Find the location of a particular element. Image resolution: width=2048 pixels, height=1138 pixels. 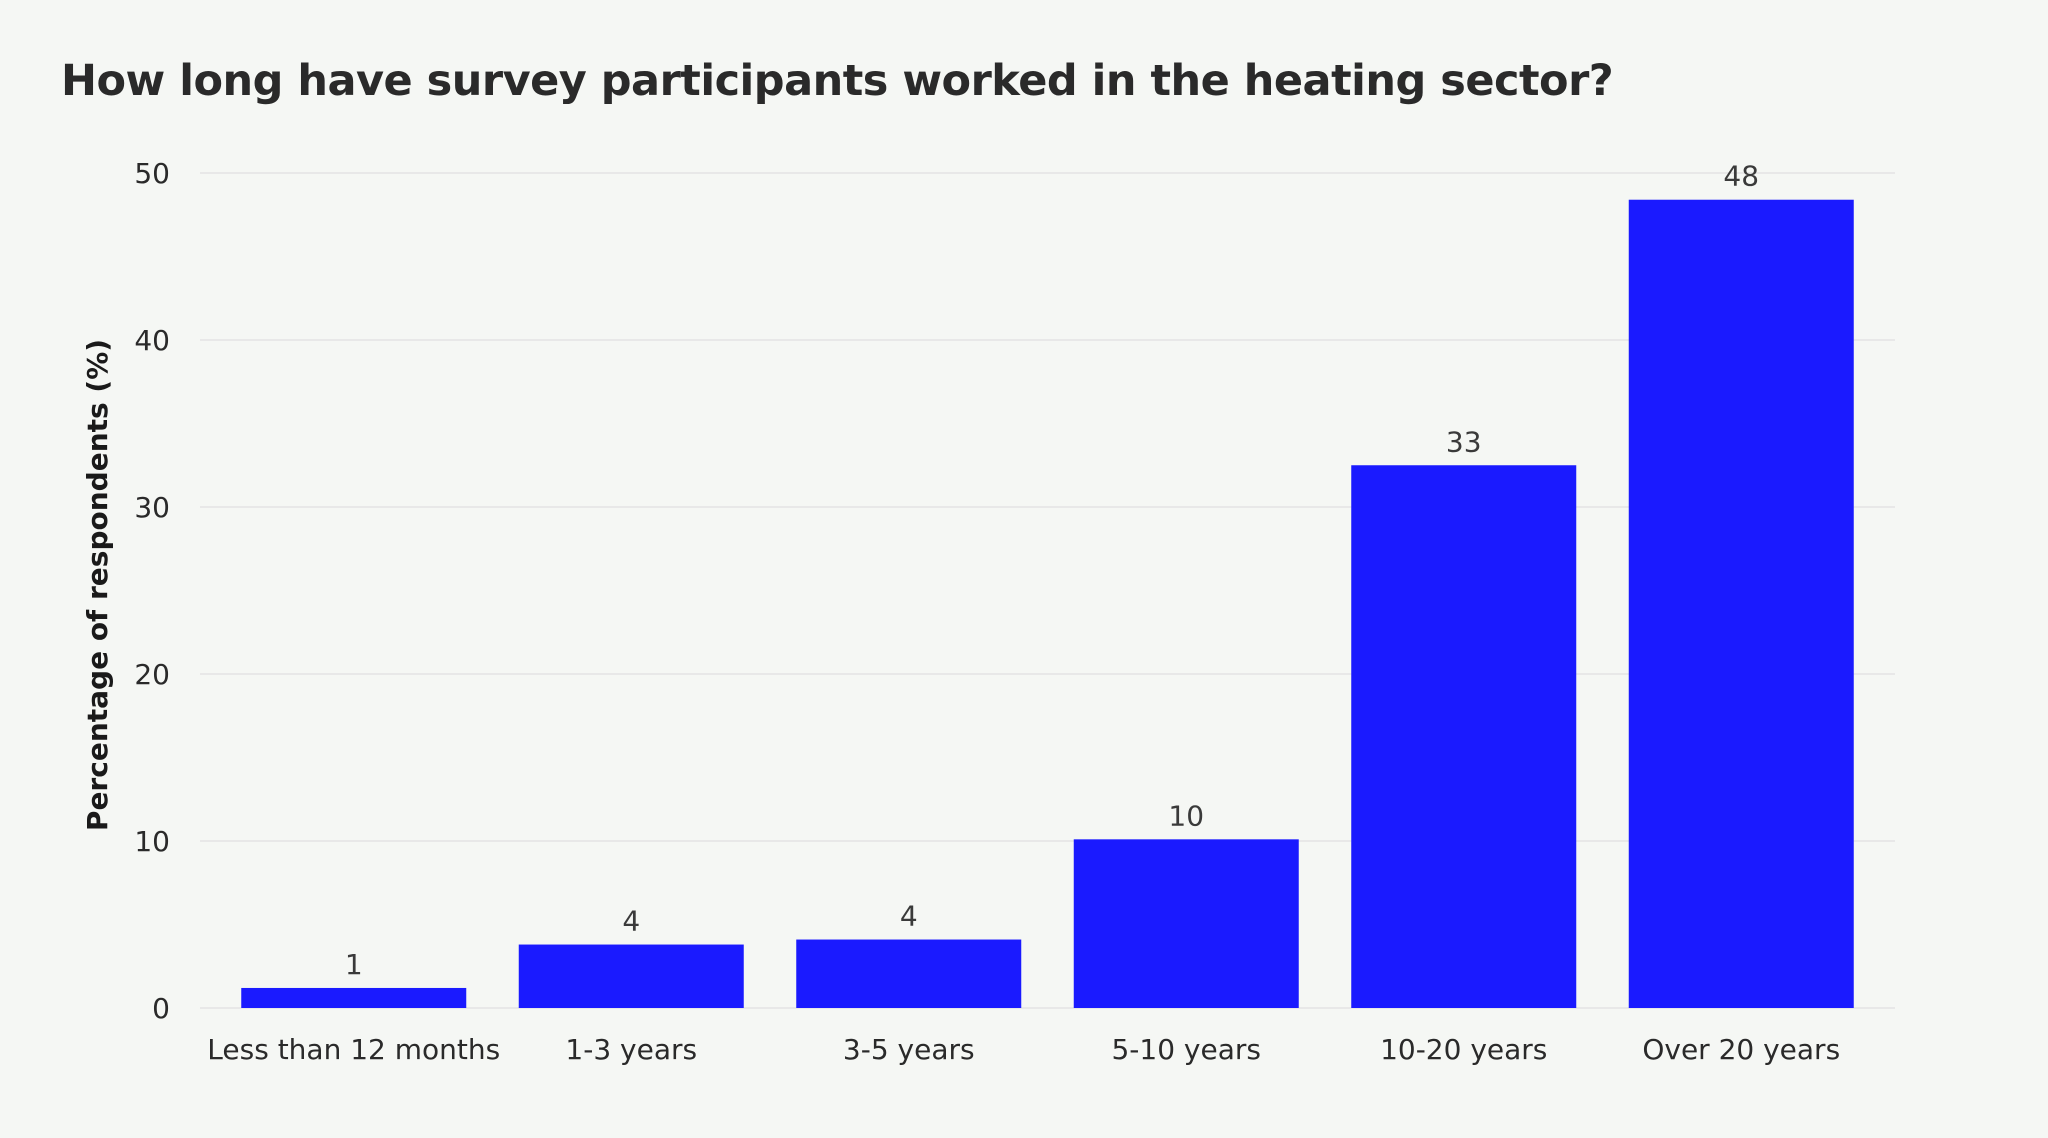

data-label-2: 4 is located at coordinates (909, 916).